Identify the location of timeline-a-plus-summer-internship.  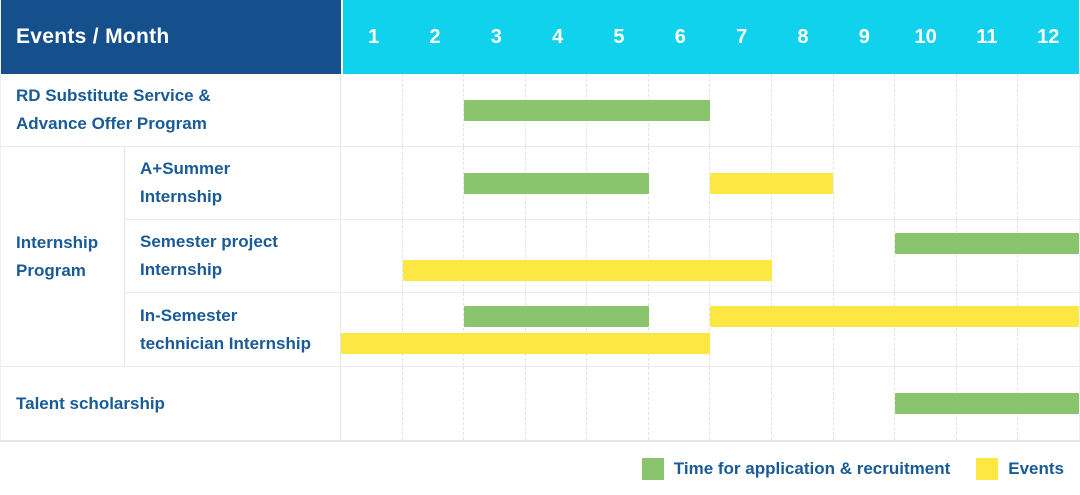
(710, 183).